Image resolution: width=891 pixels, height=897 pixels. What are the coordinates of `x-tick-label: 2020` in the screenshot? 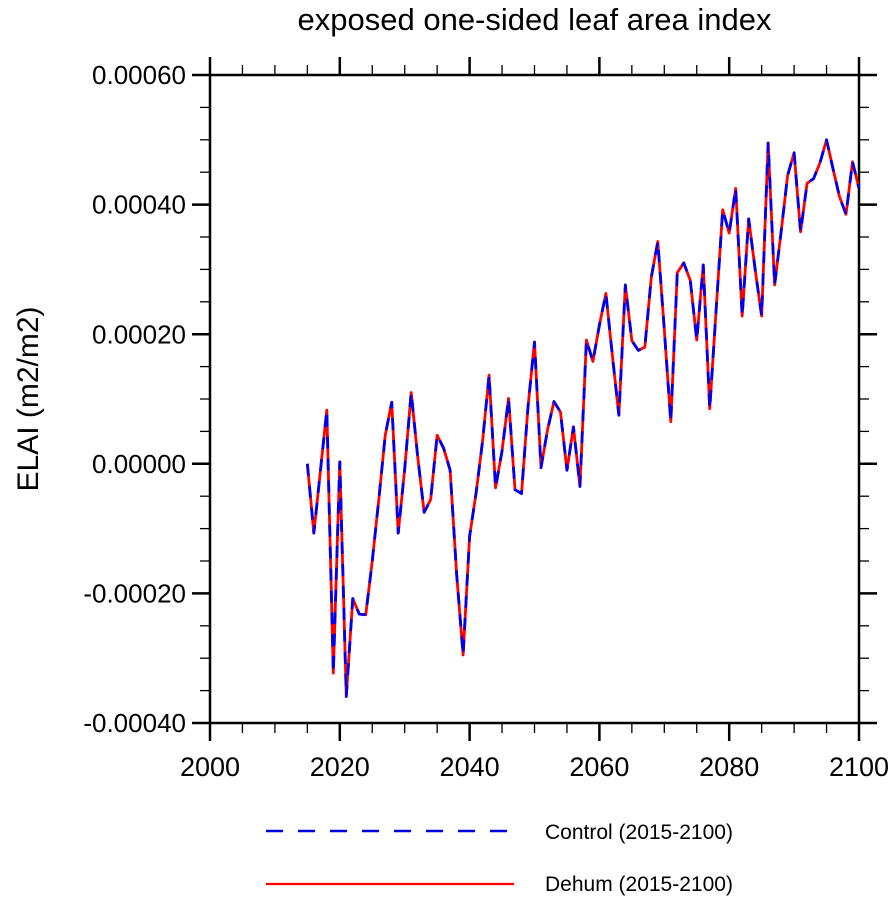 It's located at (340, 767).